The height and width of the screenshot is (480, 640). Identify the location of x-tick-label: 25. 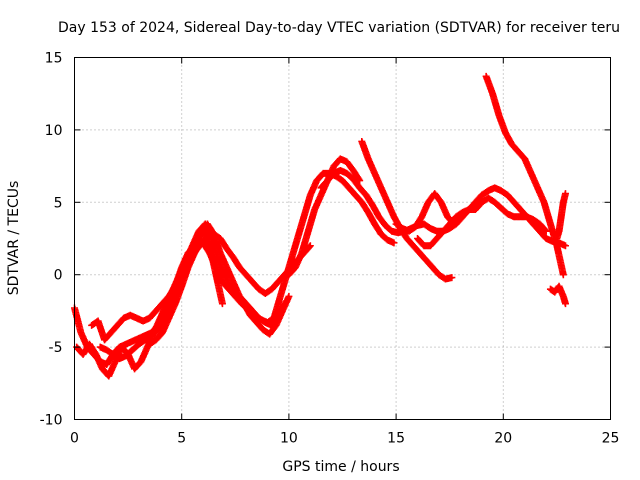
(611, 439).